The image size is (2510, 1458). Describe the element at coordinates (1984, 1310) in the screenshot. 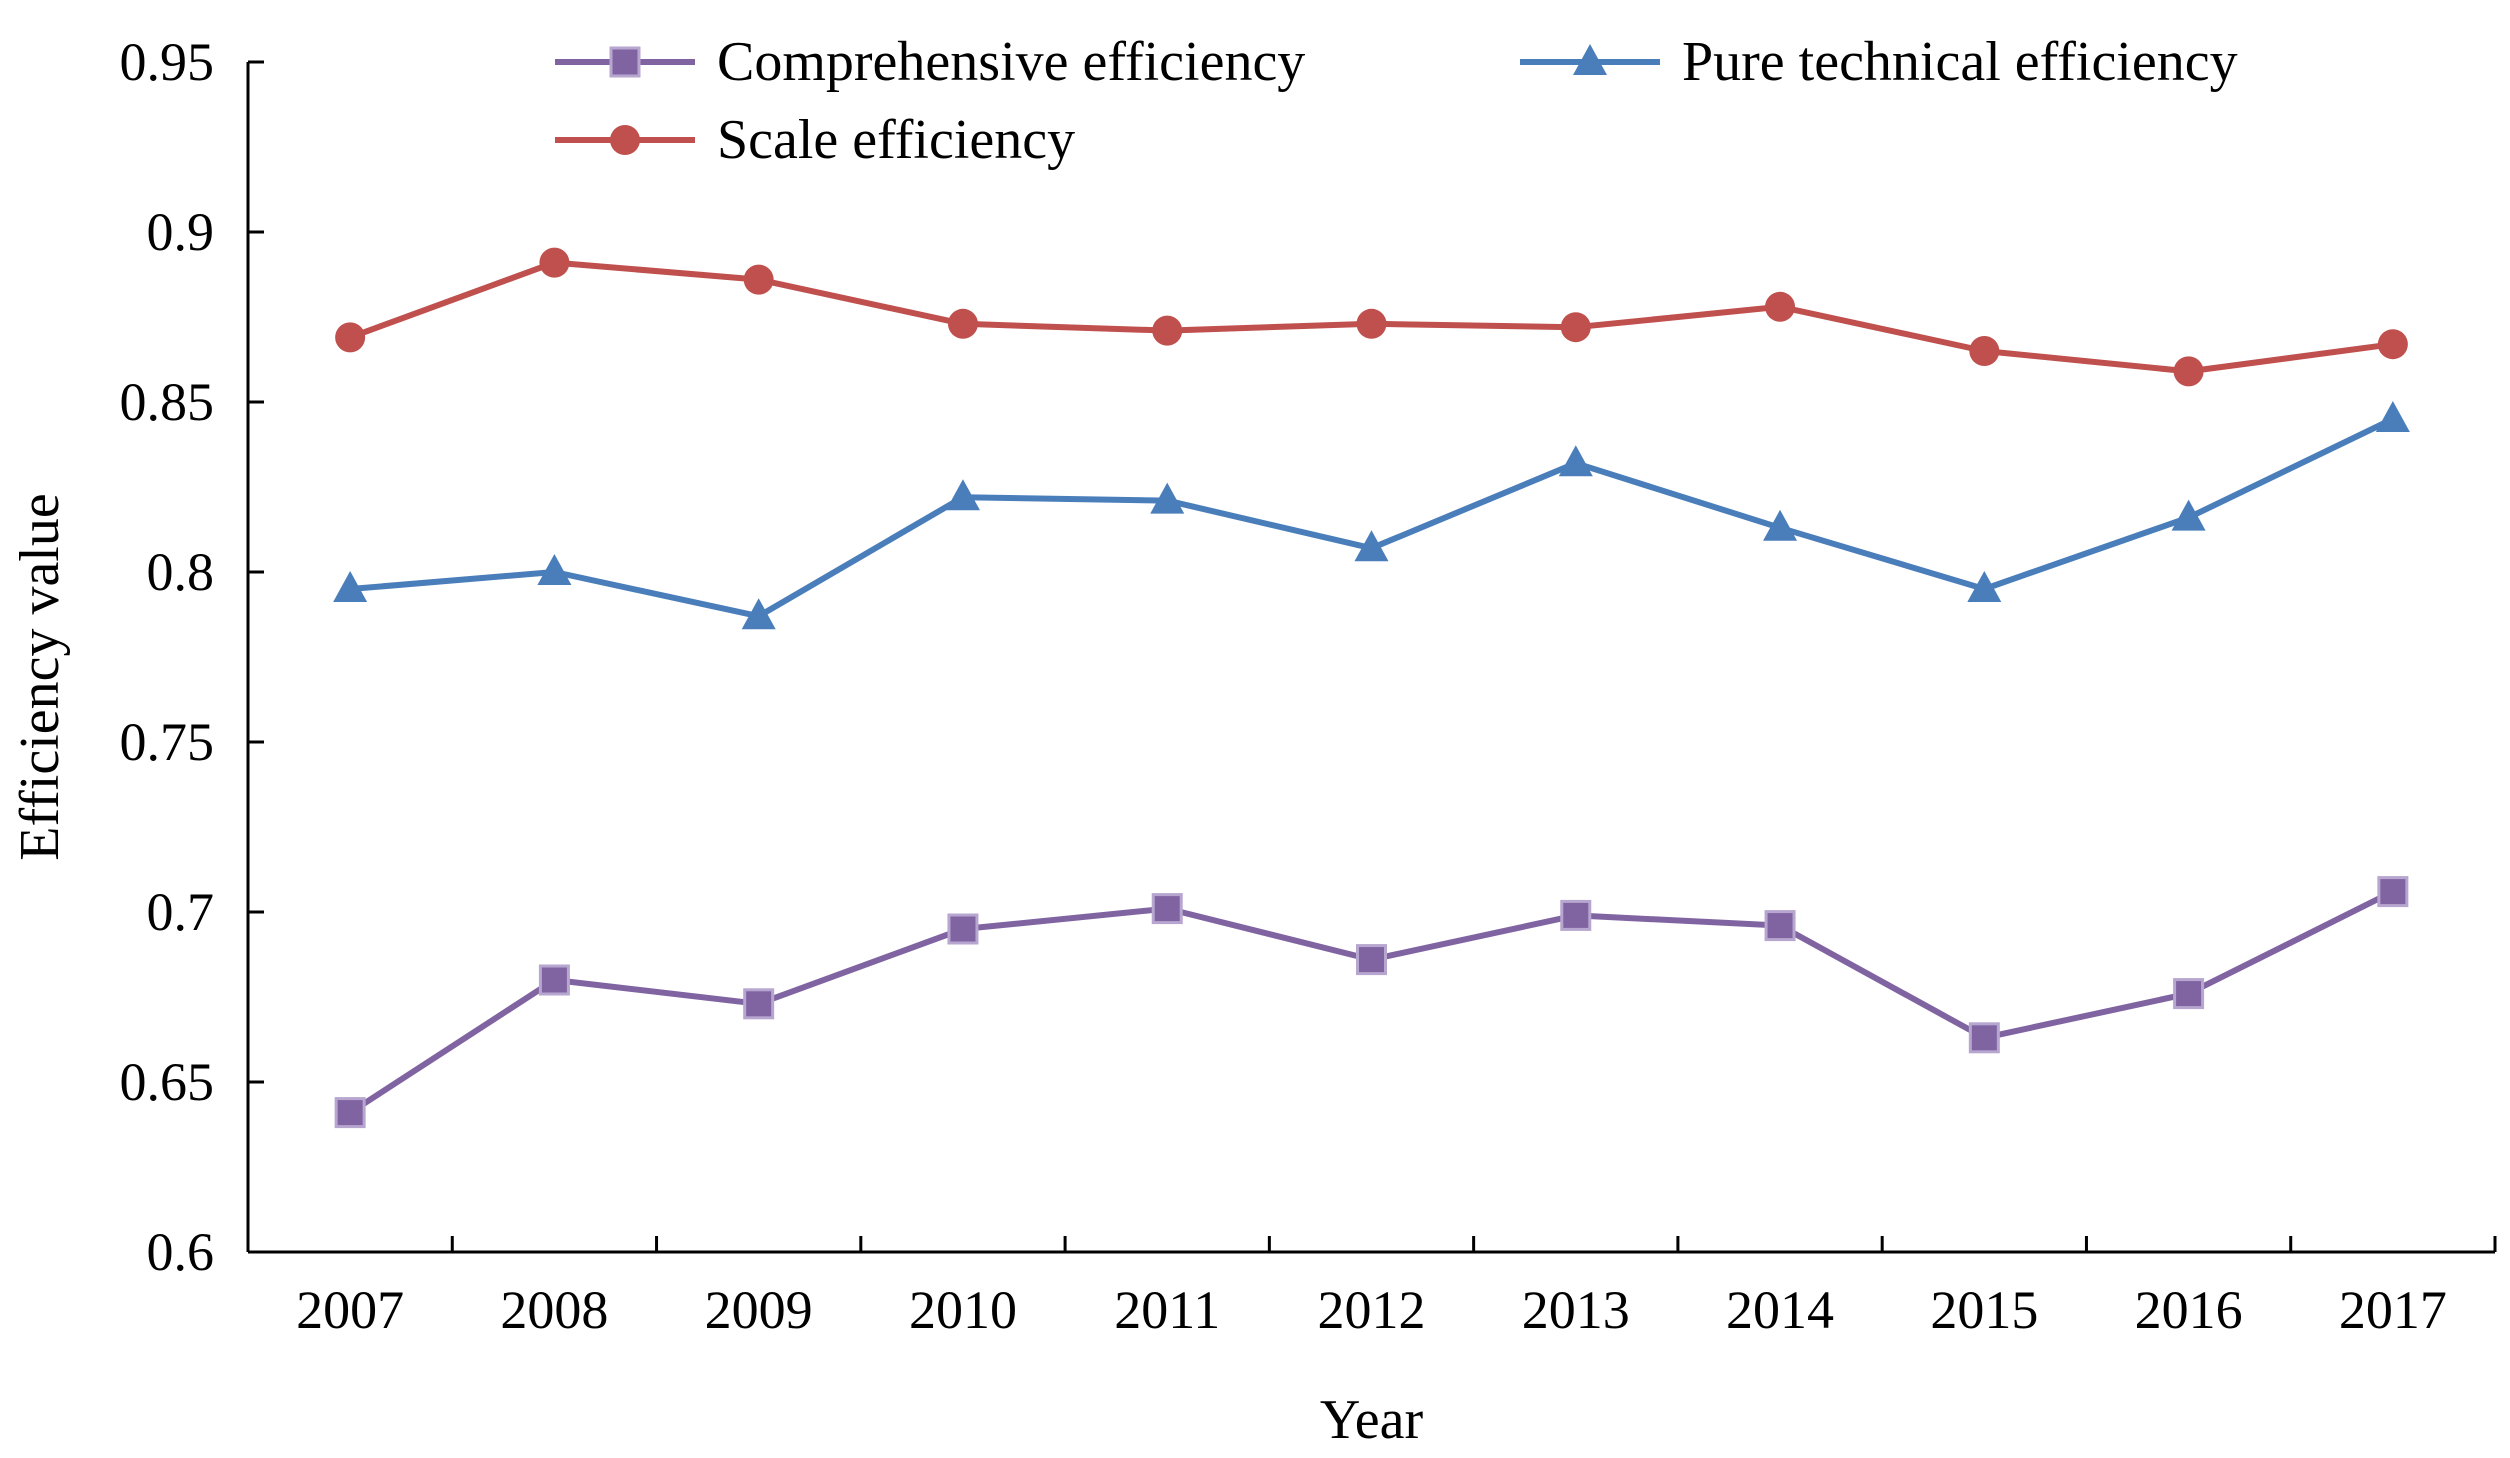

I see `x-tick-label: 2015` at that location.